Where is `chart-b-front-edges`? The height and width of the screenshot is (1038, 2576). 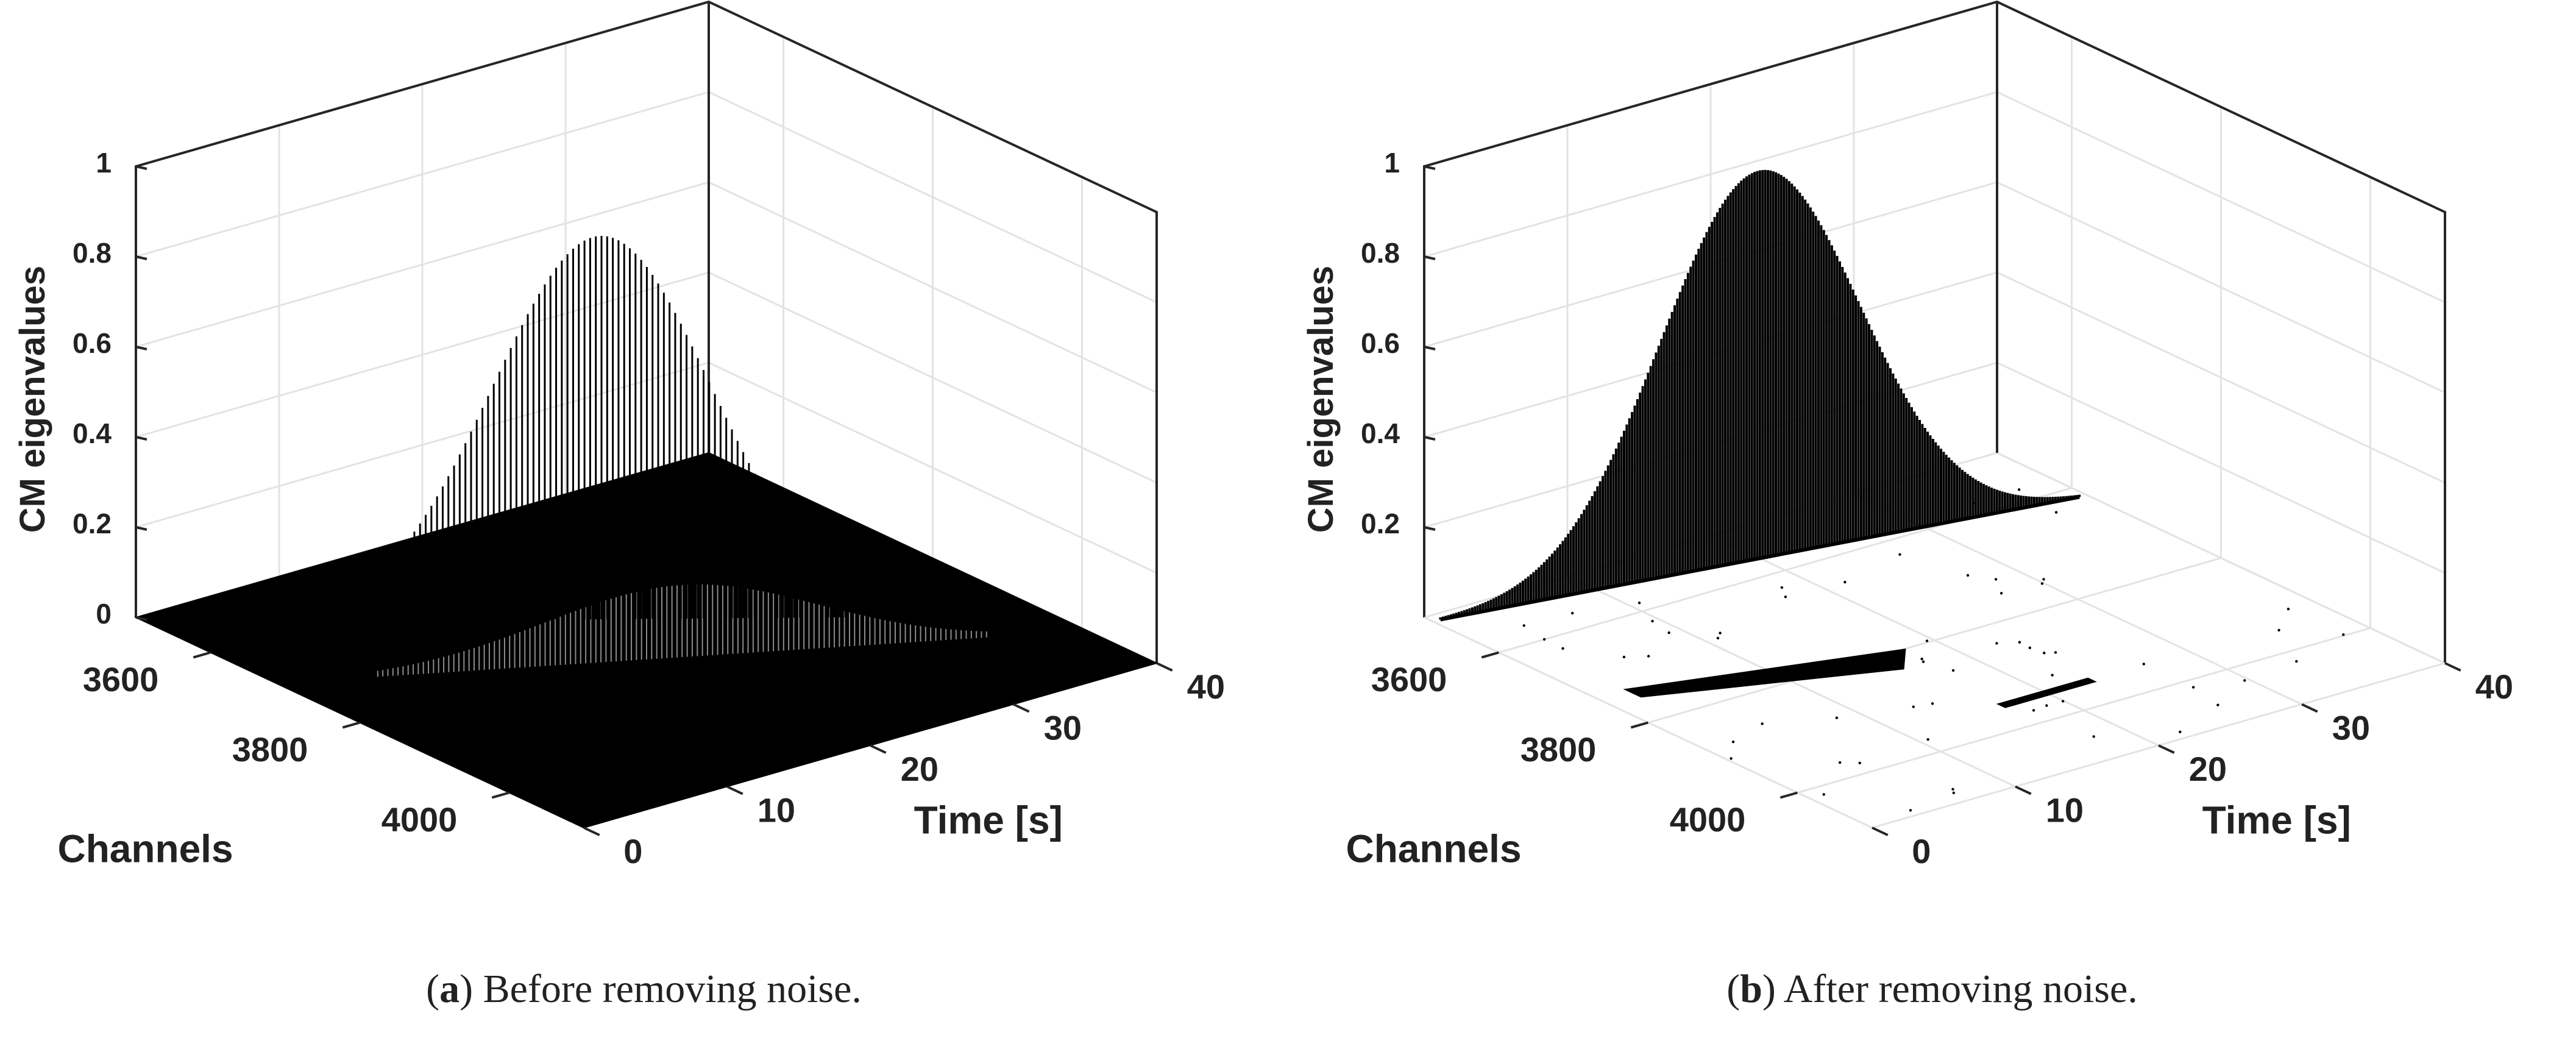
chart-b-front-edges is located at coordinates (1935, 723).